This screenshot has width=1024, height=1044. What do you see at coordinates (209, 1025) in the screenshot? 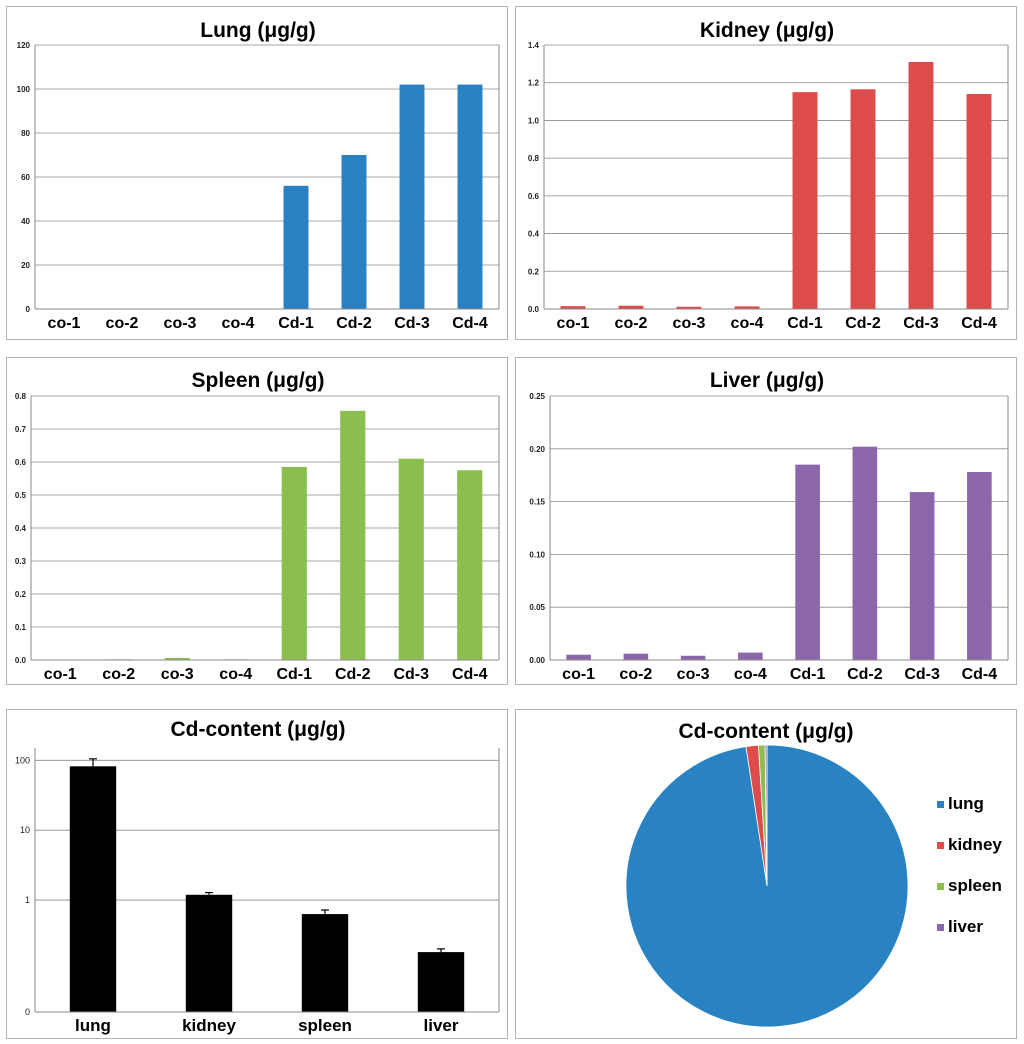
I see `x-tick-label: kidney` at bounding box center [209, 1025].